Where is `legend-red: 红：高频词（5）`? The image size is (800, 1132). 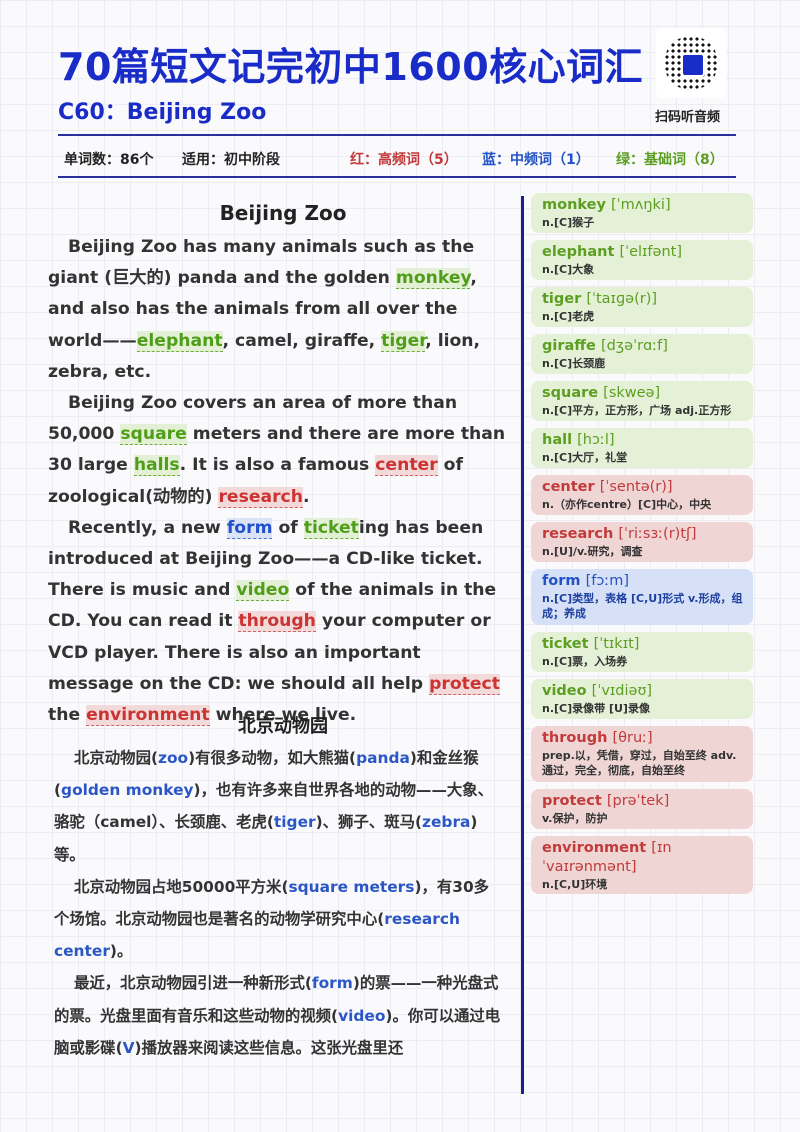 legend-red: 红：高频词（5） is located at coordinates (404, 160).